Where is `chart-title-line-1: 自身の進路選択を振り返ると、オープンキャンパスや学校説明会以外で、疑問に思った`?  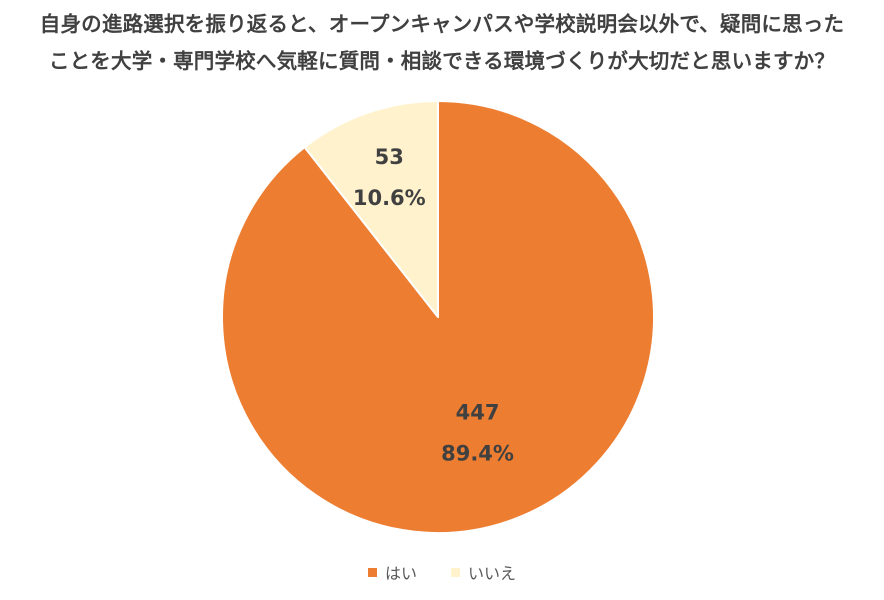 chart-title-line-1: 自身の進路選択を振り返ると、オープンキャンパスや学校説明会以外で、疑問に思った is located at coordinates (442, 24).